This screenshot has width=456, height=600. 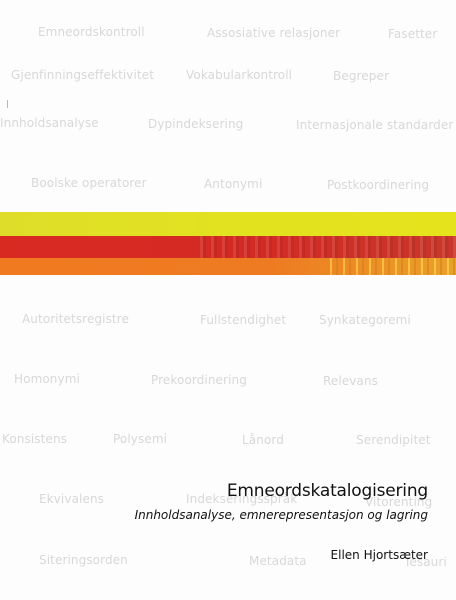 What do you see at coordinates (71, 499) in the screenshot?
I see `background-term: Ekvivalens` at bounding box center [71, 499].